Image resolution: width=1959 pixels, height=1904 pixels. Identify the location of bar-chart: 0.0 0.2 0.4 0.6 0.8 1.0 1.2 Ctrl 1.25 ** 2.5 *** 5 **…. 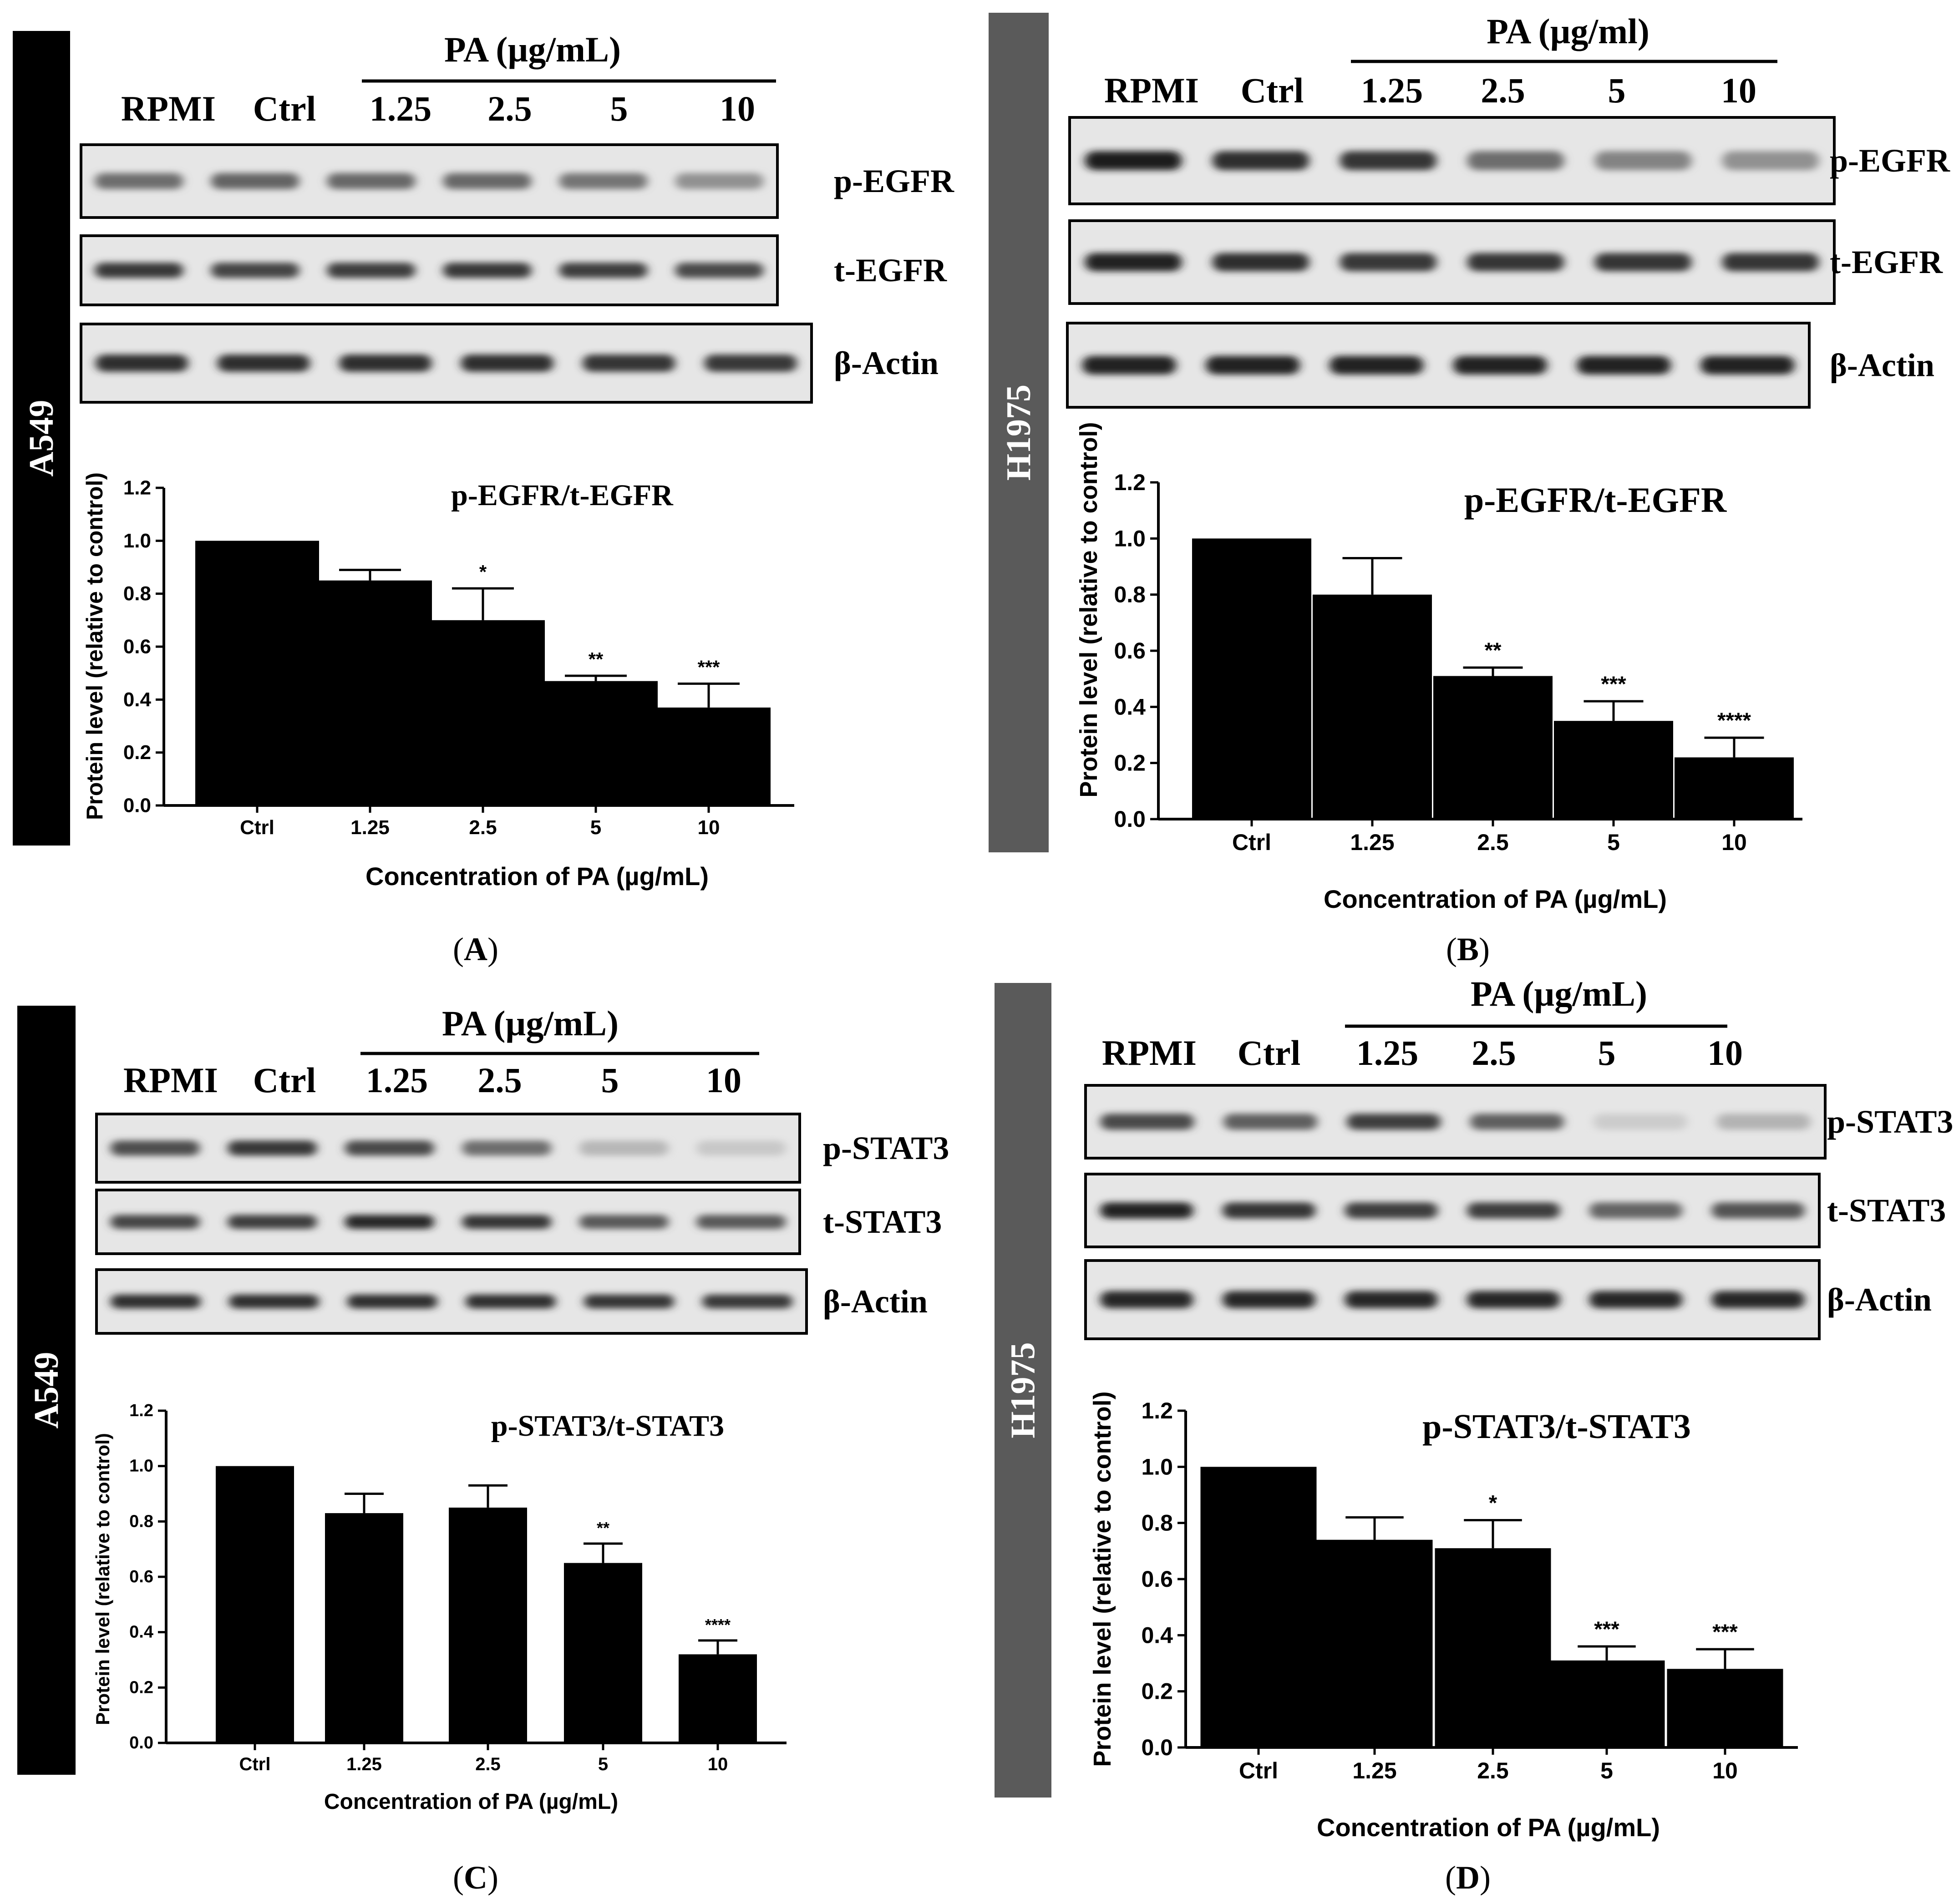
(1438, 668).